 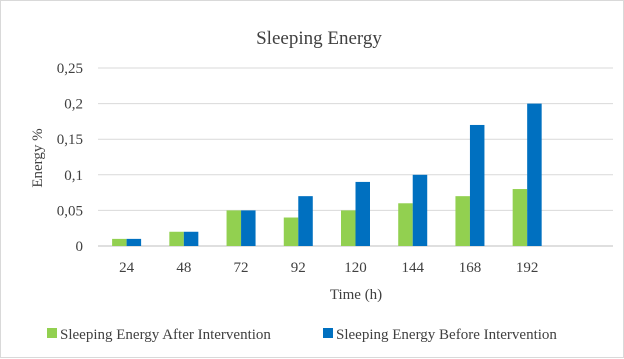 I want to click on x-tick-label: 92, so click(x=298, y=268).